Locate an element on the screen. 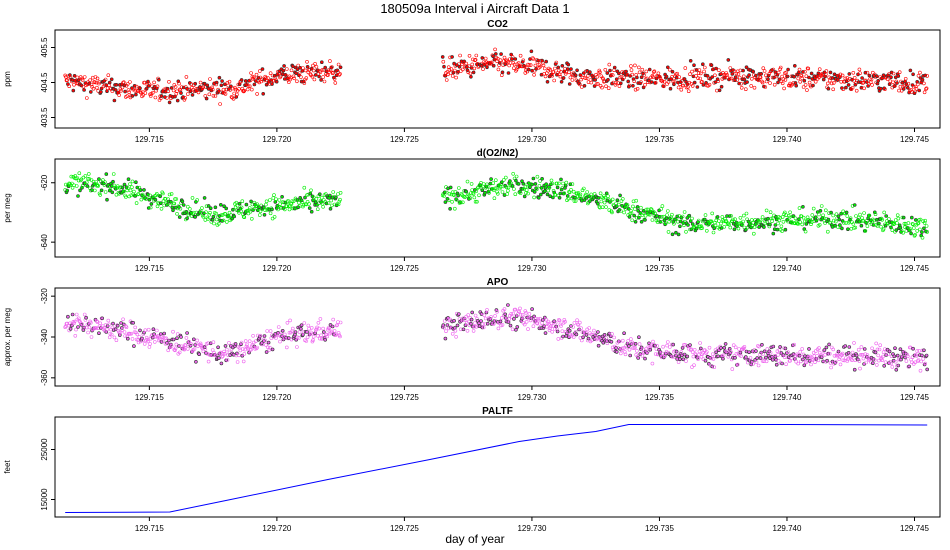 The width and height of the screenshot is (950, 550). y-tick-label: -620 is located at coordinates (44, 182).